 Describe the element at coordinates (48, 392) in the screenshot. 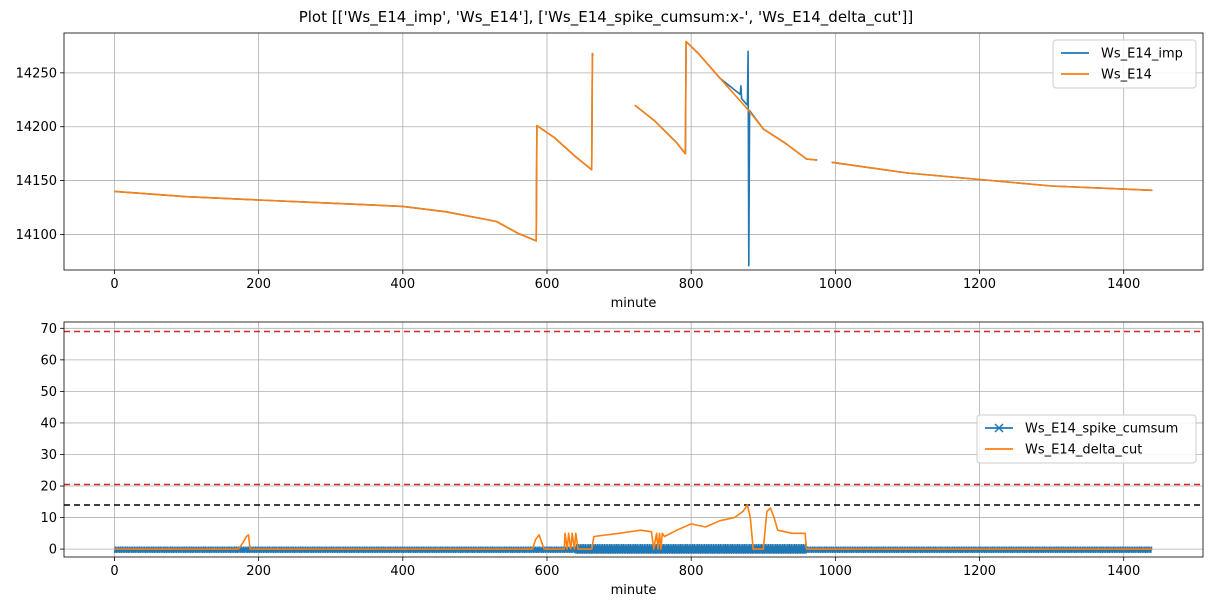

I see `y-tick-label: 50` at that location.